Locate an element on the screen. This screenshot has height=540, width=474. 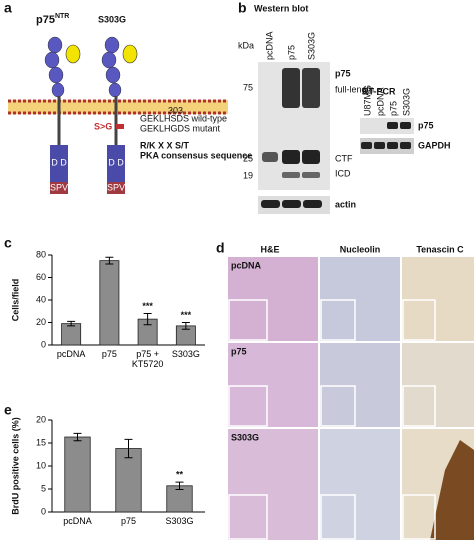
column-header: Nucleolin is located at coordinates (360, 249).